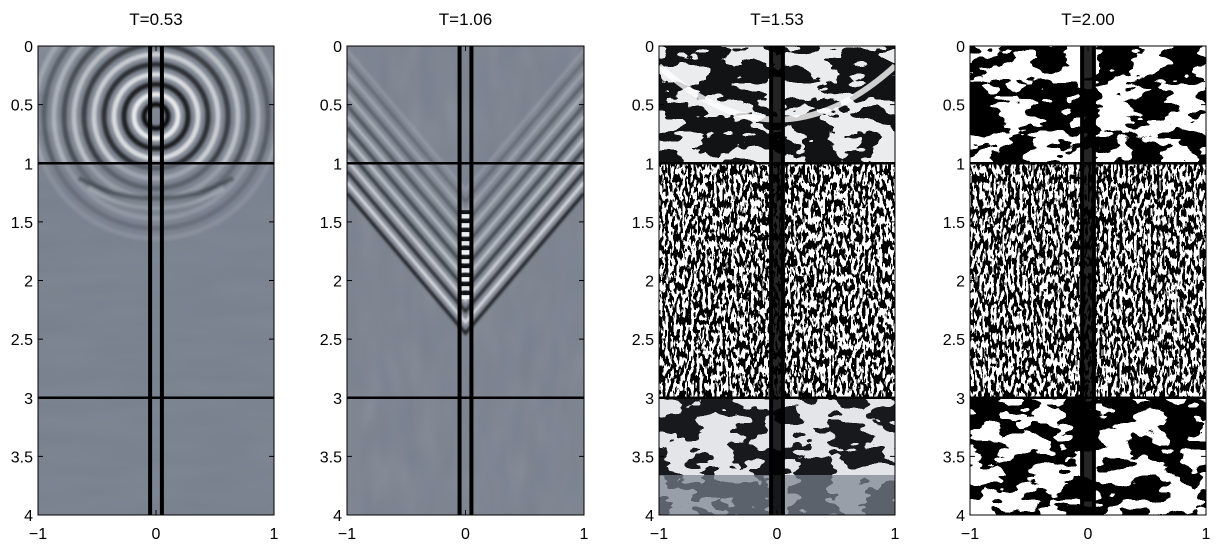 This screenshot has width=1219, height=547. I want to click on panel-title: T=2.00, so click(1087, 19).